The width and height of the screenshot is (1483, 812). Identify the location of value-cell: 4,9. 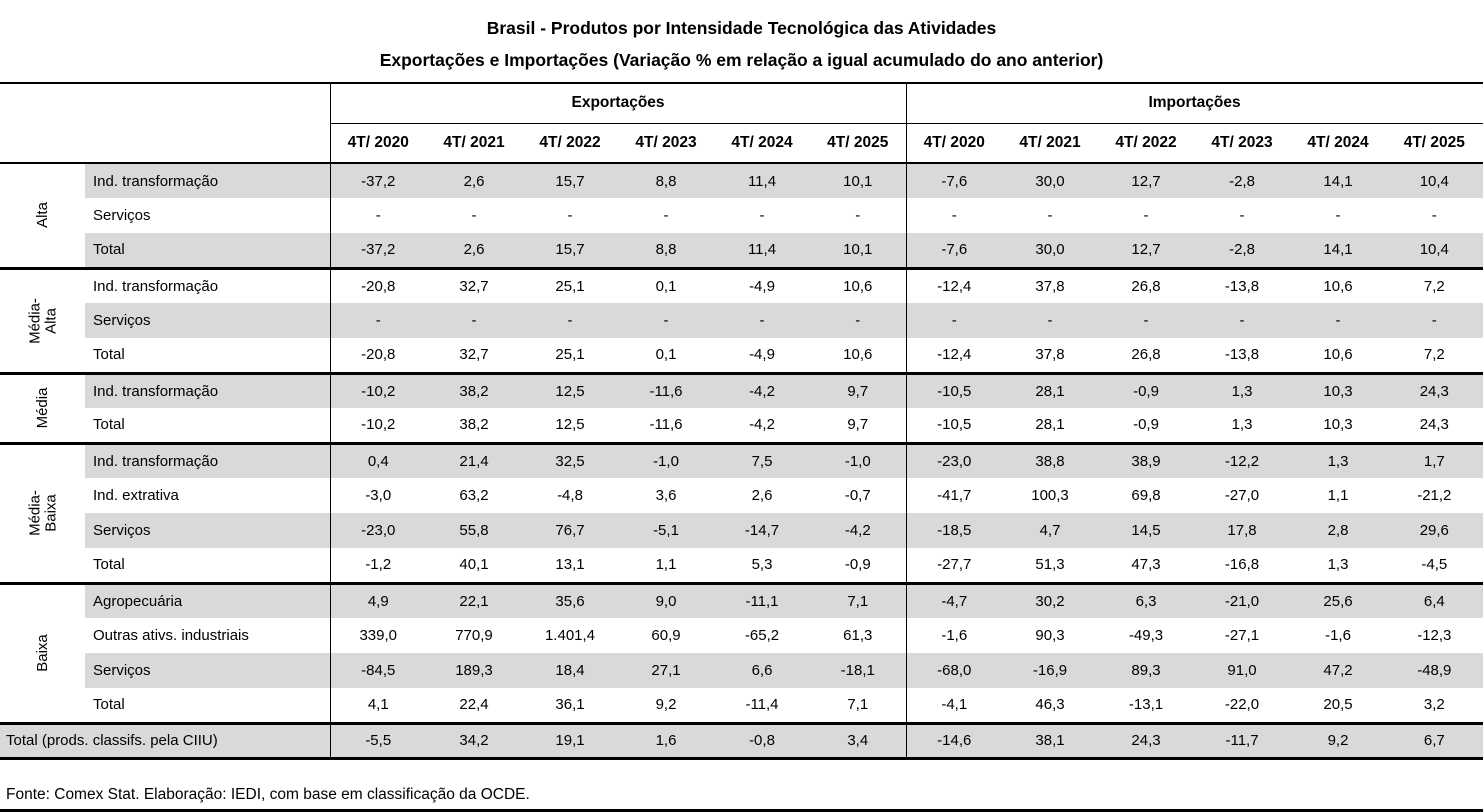
(377, 599).